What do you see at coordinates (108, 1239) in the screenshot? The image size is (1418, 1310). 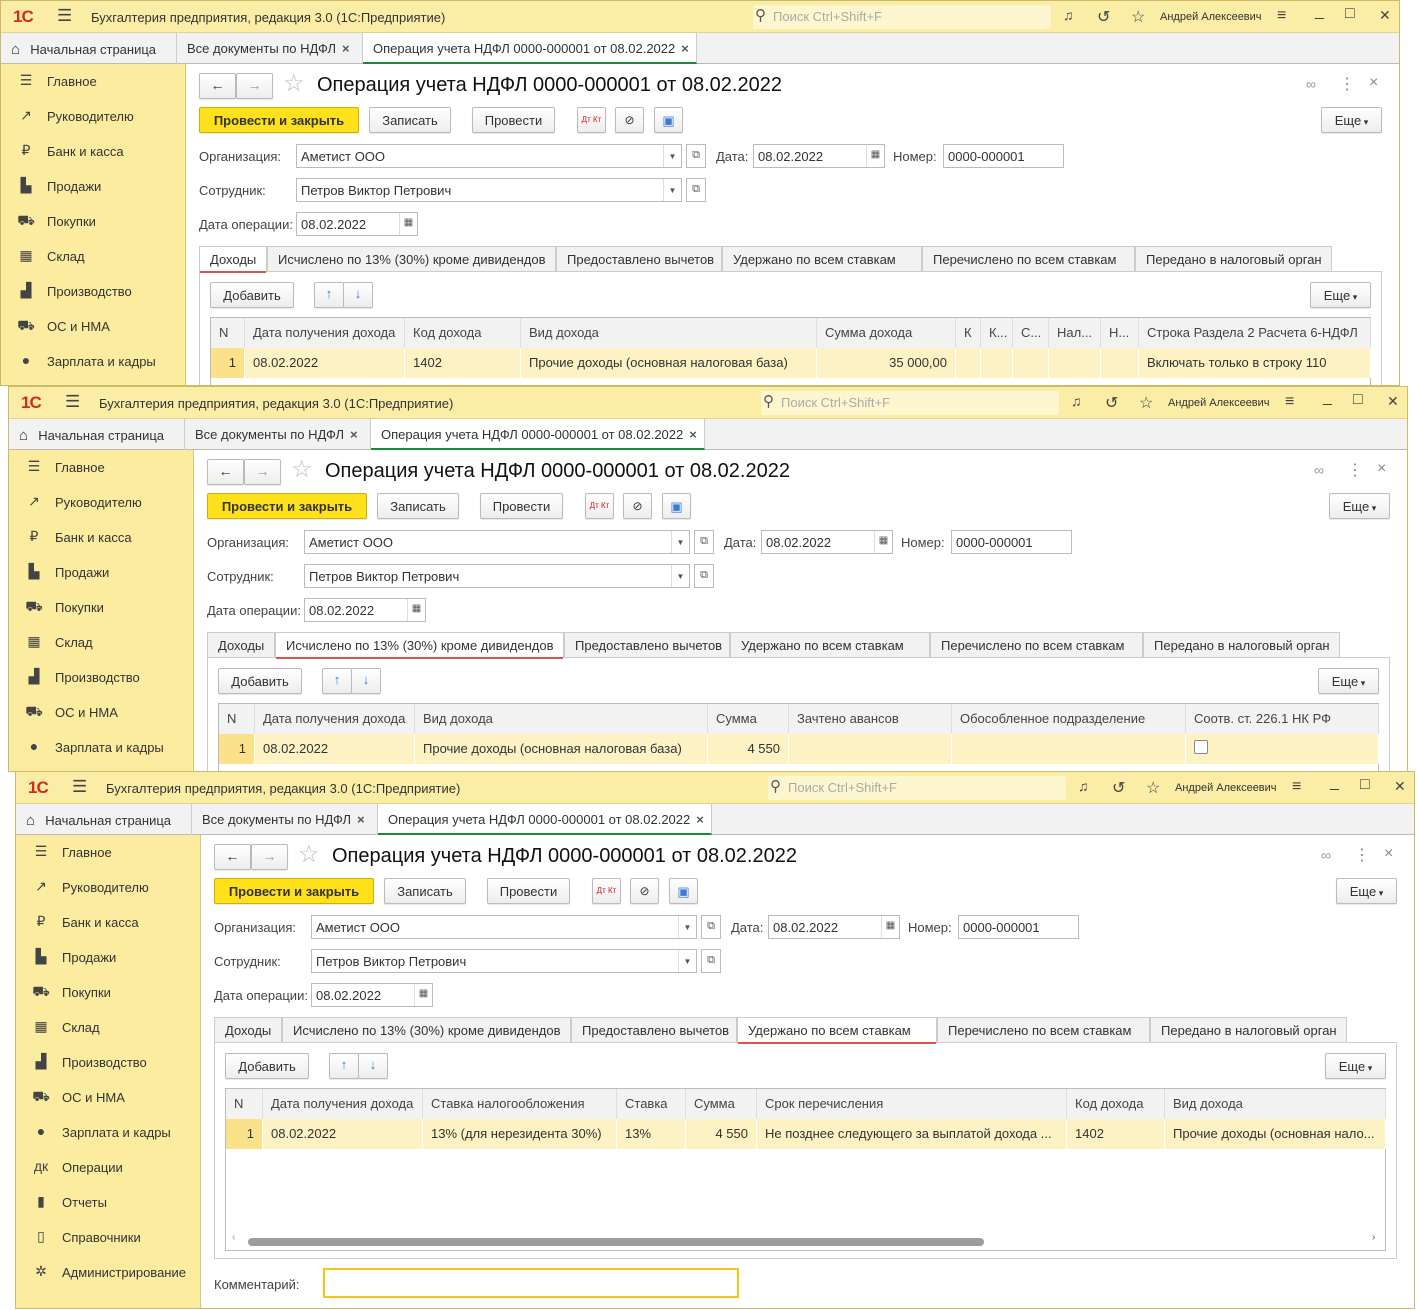 I see `sidebar-item: ▯ Справочники` at bounding box center [108, 1239].